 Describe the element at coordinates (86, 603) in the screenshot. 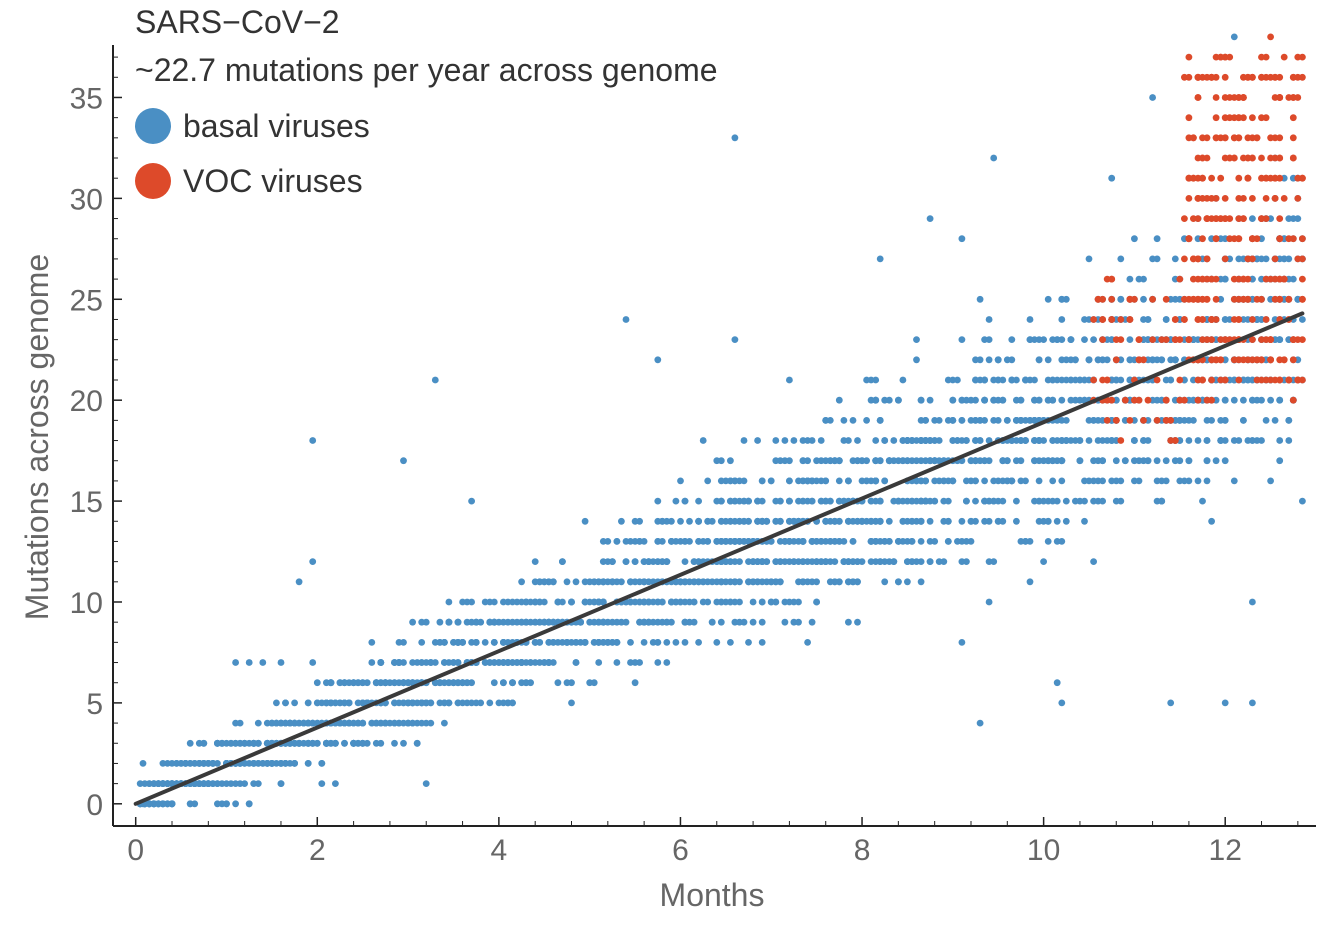

I see `y-tick-label: 10` at that location.